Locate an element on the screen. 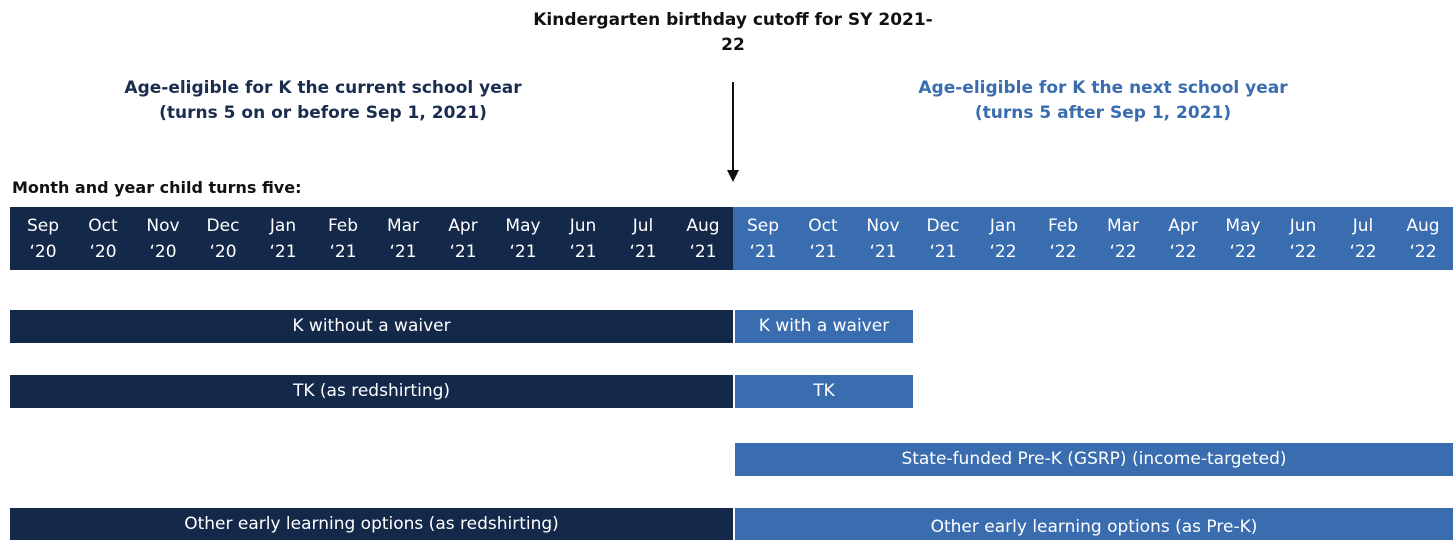  option-bar: K with a waiver is located at coordinates (824, 326).